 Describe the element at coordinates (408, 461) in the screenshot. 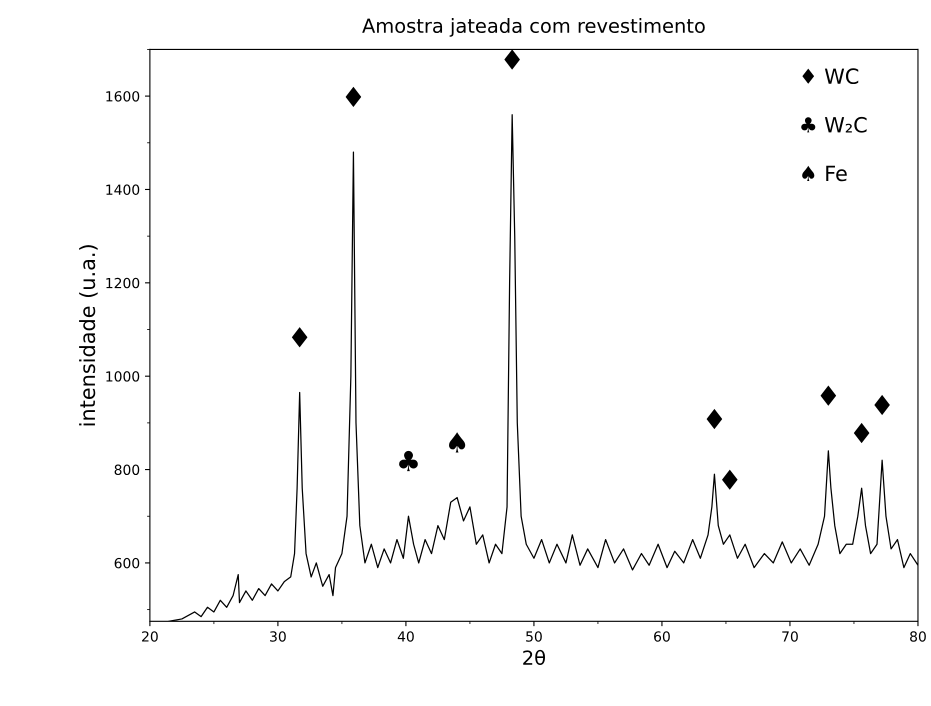

I see `annotation: ♣` at that location.